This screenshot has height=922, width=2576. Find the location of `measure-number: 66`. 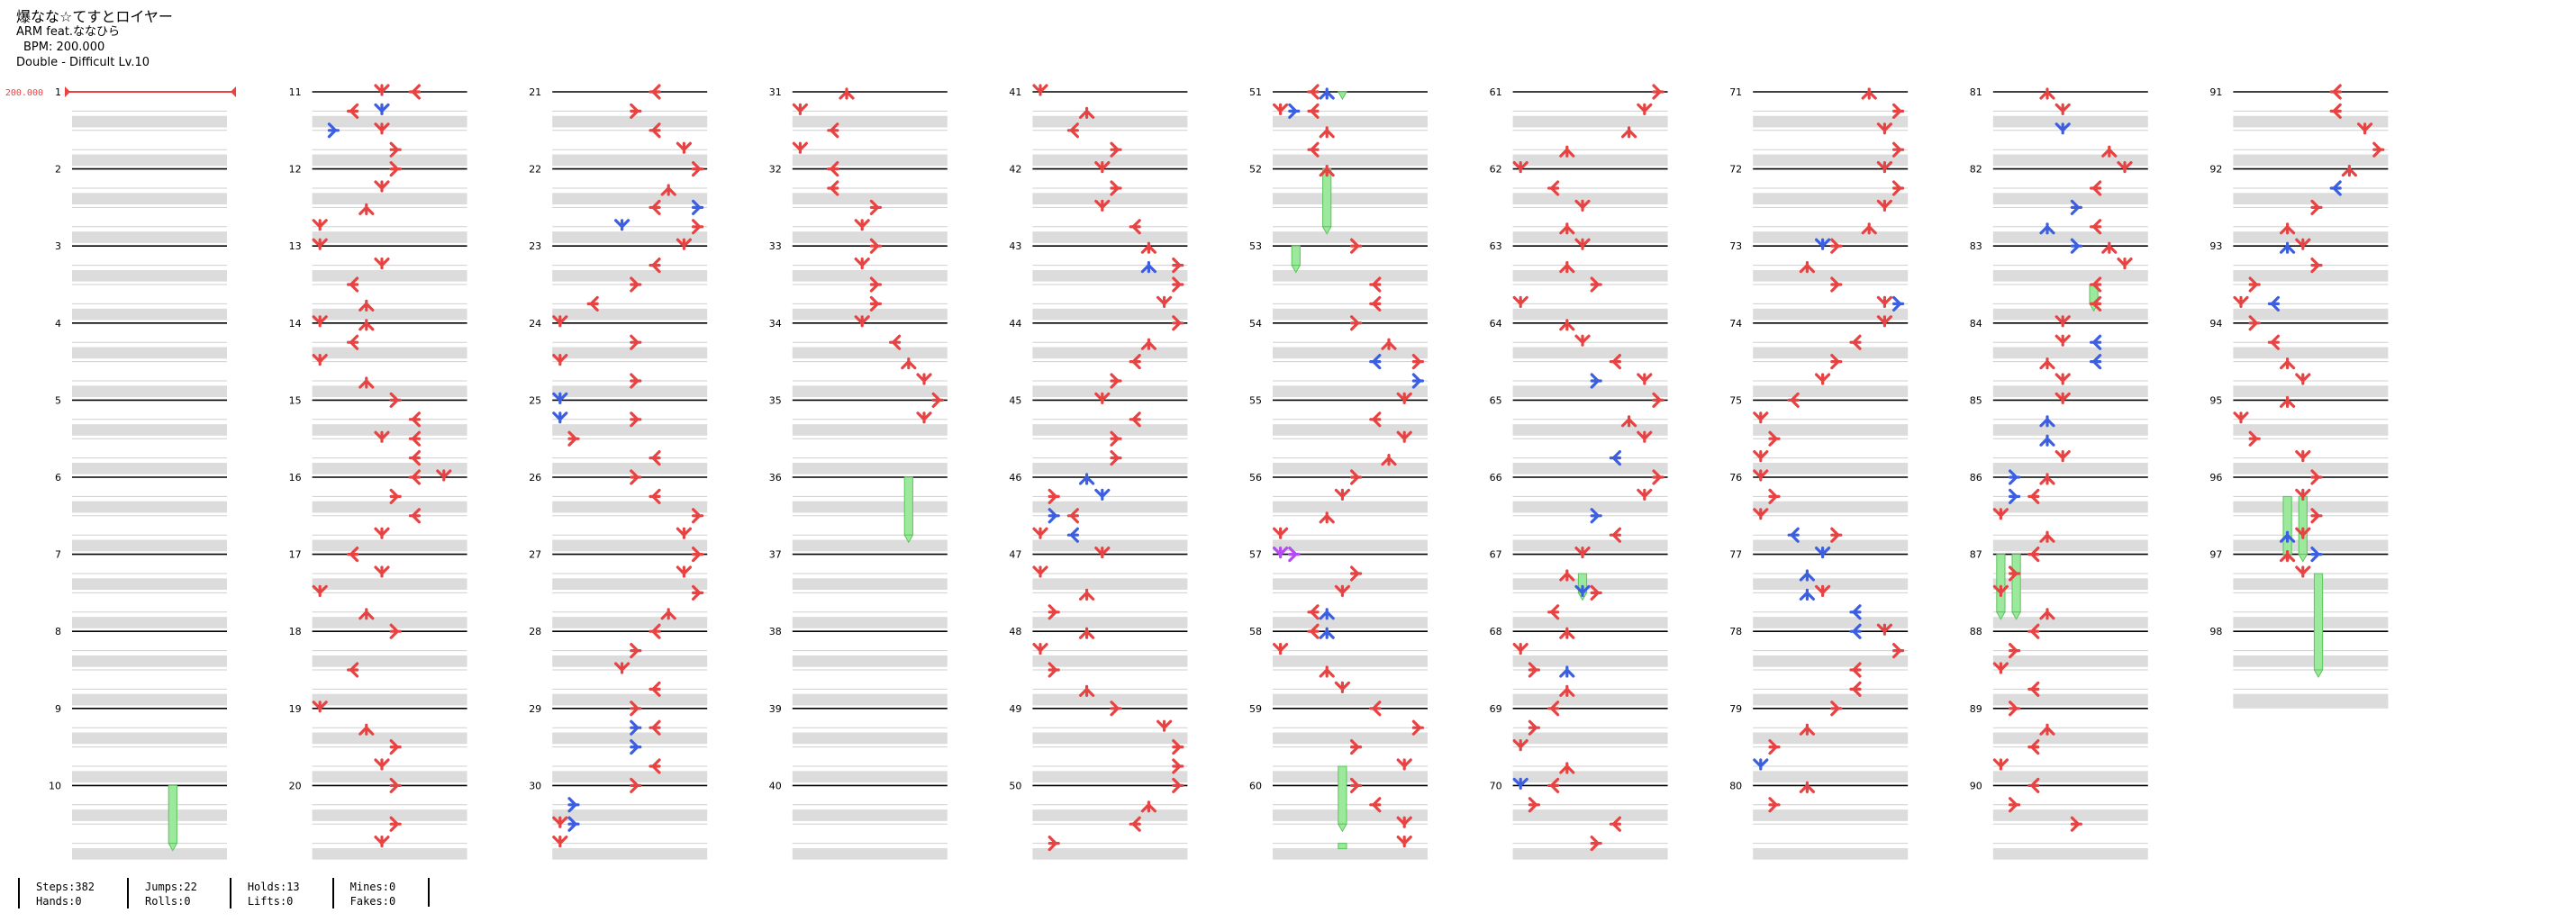

measure-number: 66 is located at coordinates (1496, 478).